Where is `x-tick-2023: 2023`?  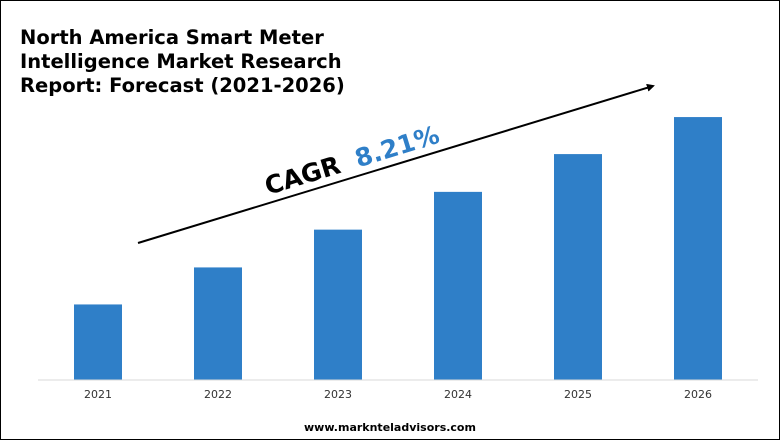 x-tick-2023: 2023 is located at coordinates (338, 394).